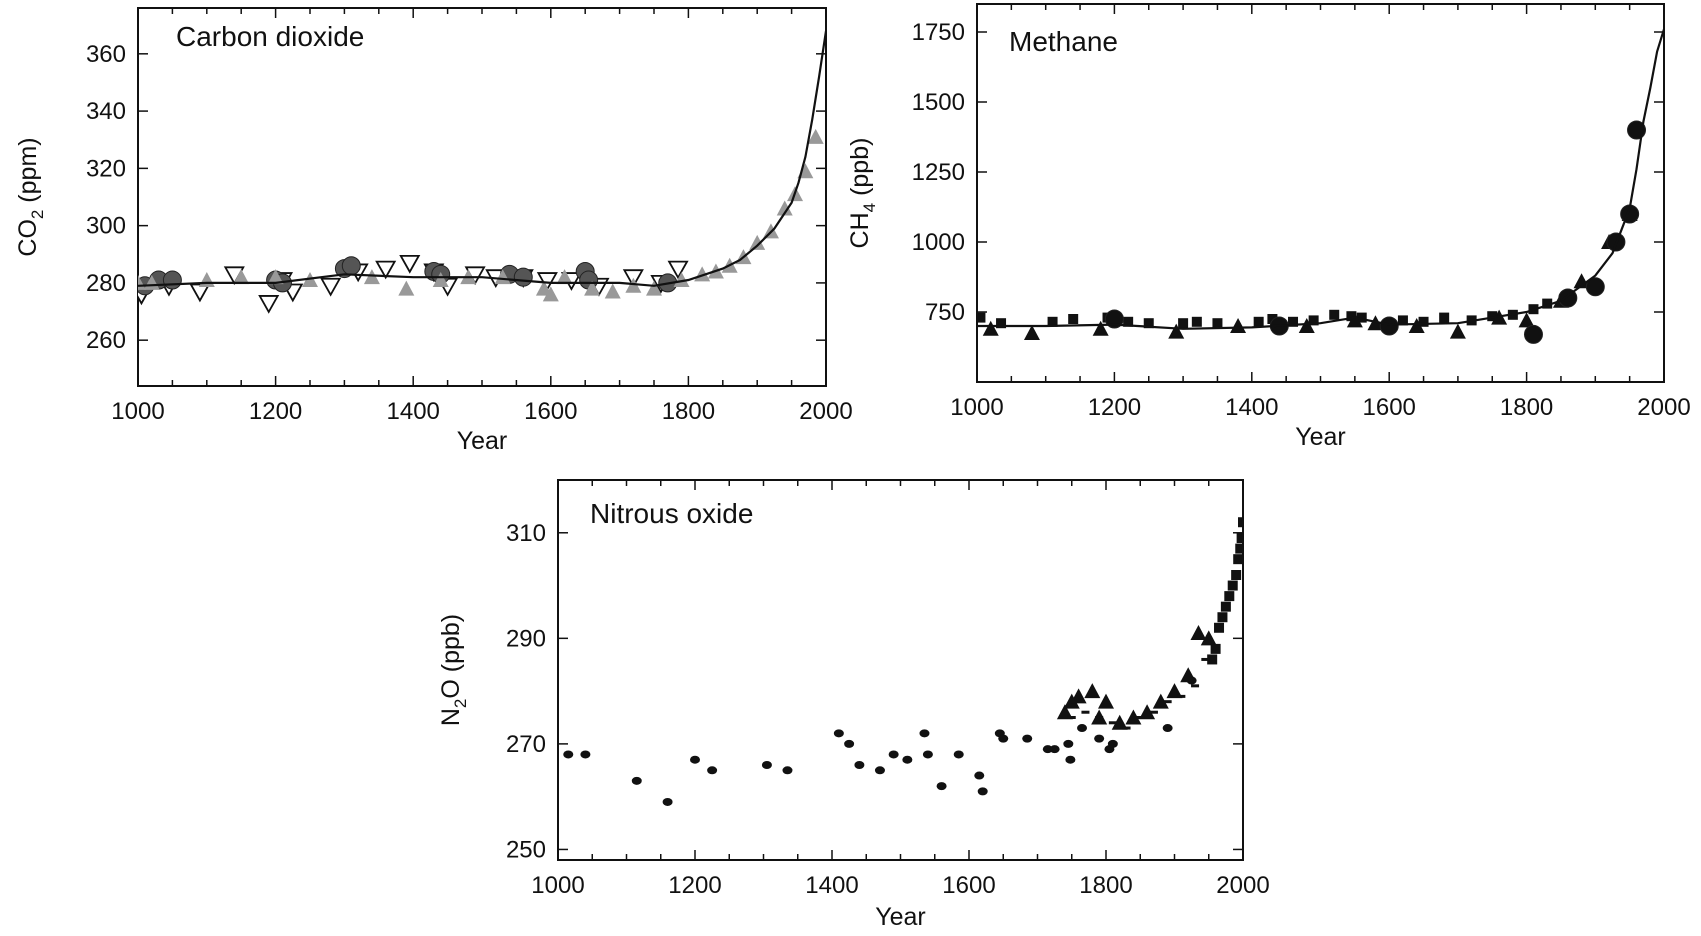  I want to click on y-tick-label: 260, so click(106, 340).